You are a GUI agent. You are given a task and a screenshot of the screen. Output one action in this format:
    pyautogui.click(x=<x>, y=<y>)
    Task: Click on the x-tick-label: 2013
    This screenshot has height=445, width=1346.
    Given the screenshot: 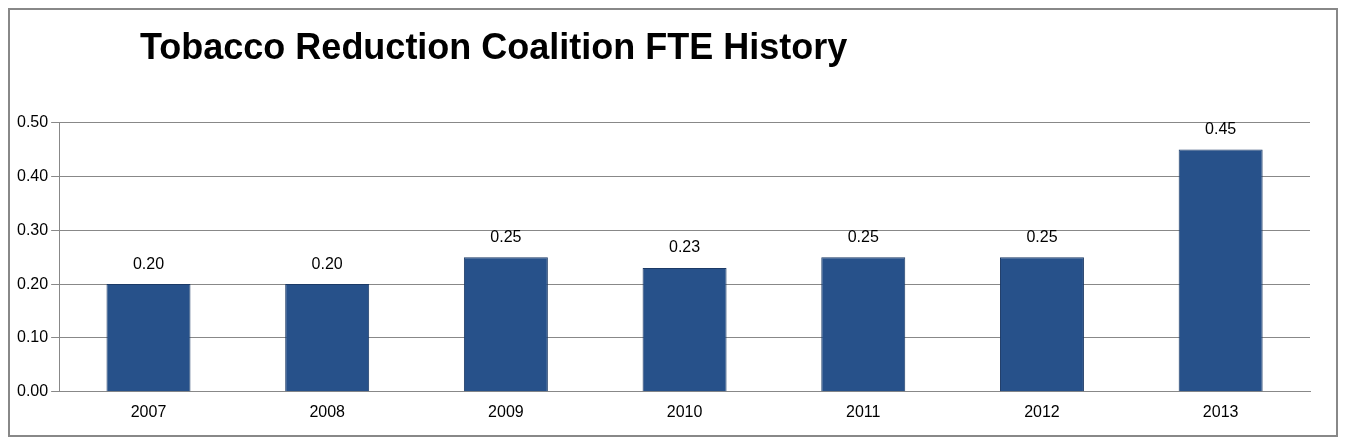 What is the action you would take?
    pyautogui.click(x=1220, y=411)
    